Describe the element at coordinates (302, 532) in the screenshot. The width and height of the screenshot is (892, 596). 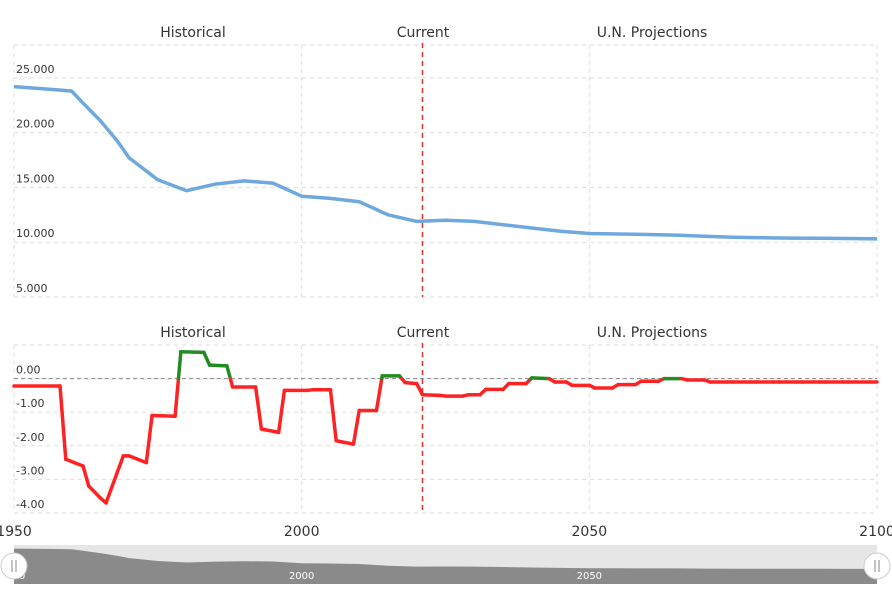
I see `x-tick-label: 2000` at that location.